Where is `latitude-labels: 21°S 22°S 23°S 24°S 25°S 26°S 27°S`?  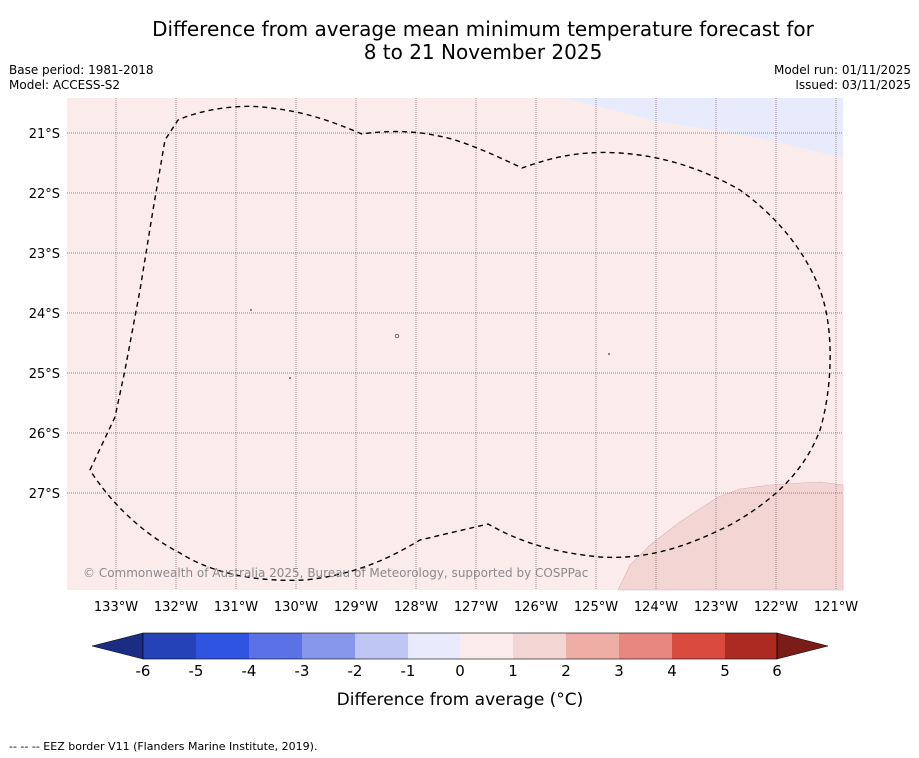
latitude-labels: 21°S 22°S 23°S 24°S 25°S 26°S 27°S is located at coordinates (44, 314).